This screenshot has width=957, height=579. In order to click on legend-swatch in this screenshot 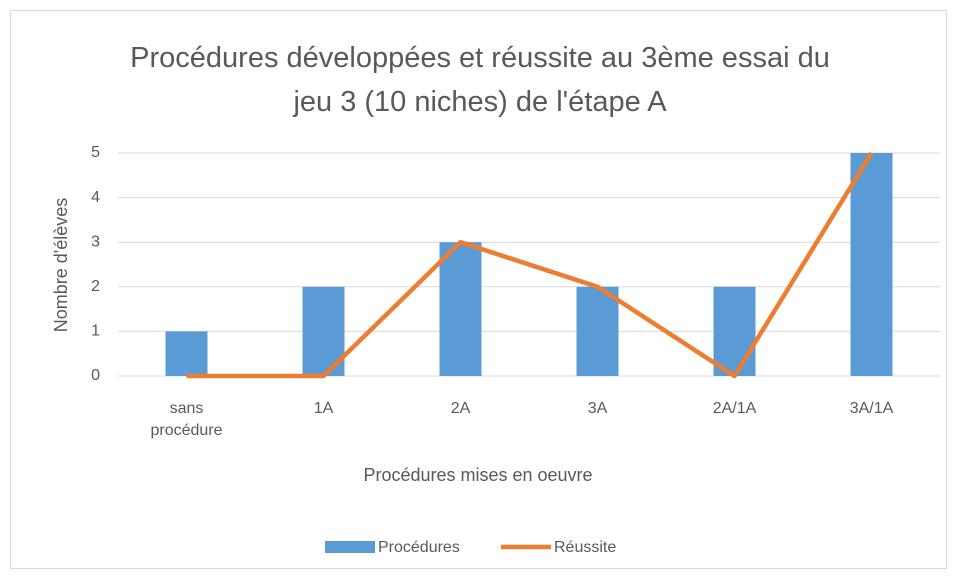, I will do `click(350, 547)`.